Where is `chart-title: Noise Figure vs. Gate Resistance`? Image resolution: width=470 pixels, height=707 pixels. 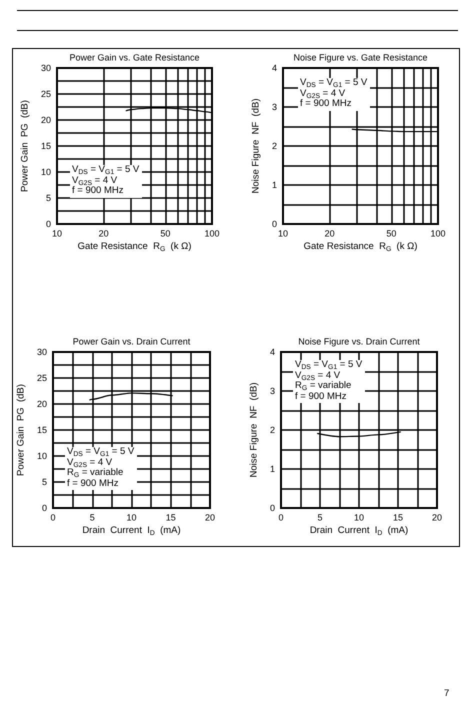
chart-title: Noise Figure vs. Gate Resistance is located at coordinates (360, 57).